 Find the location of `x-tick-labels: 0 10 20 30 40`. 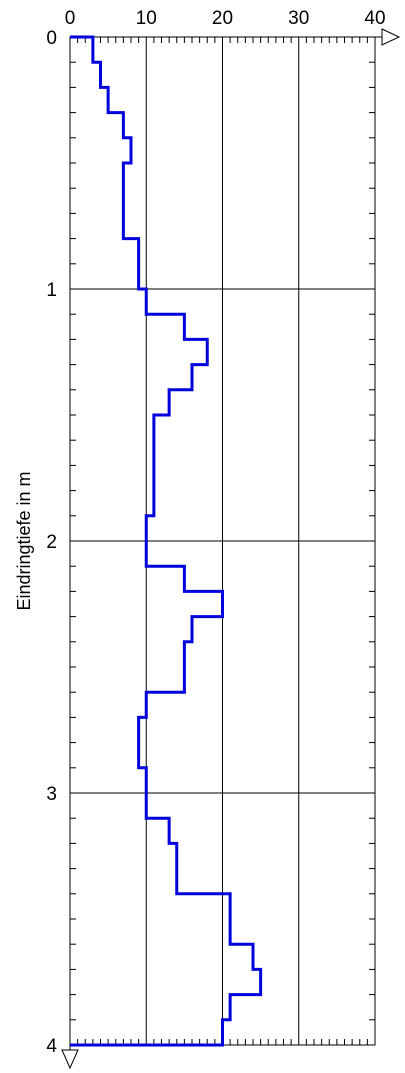

x-tick-labels: 0 10 20 30 40 is located at coordinates (225, 18).